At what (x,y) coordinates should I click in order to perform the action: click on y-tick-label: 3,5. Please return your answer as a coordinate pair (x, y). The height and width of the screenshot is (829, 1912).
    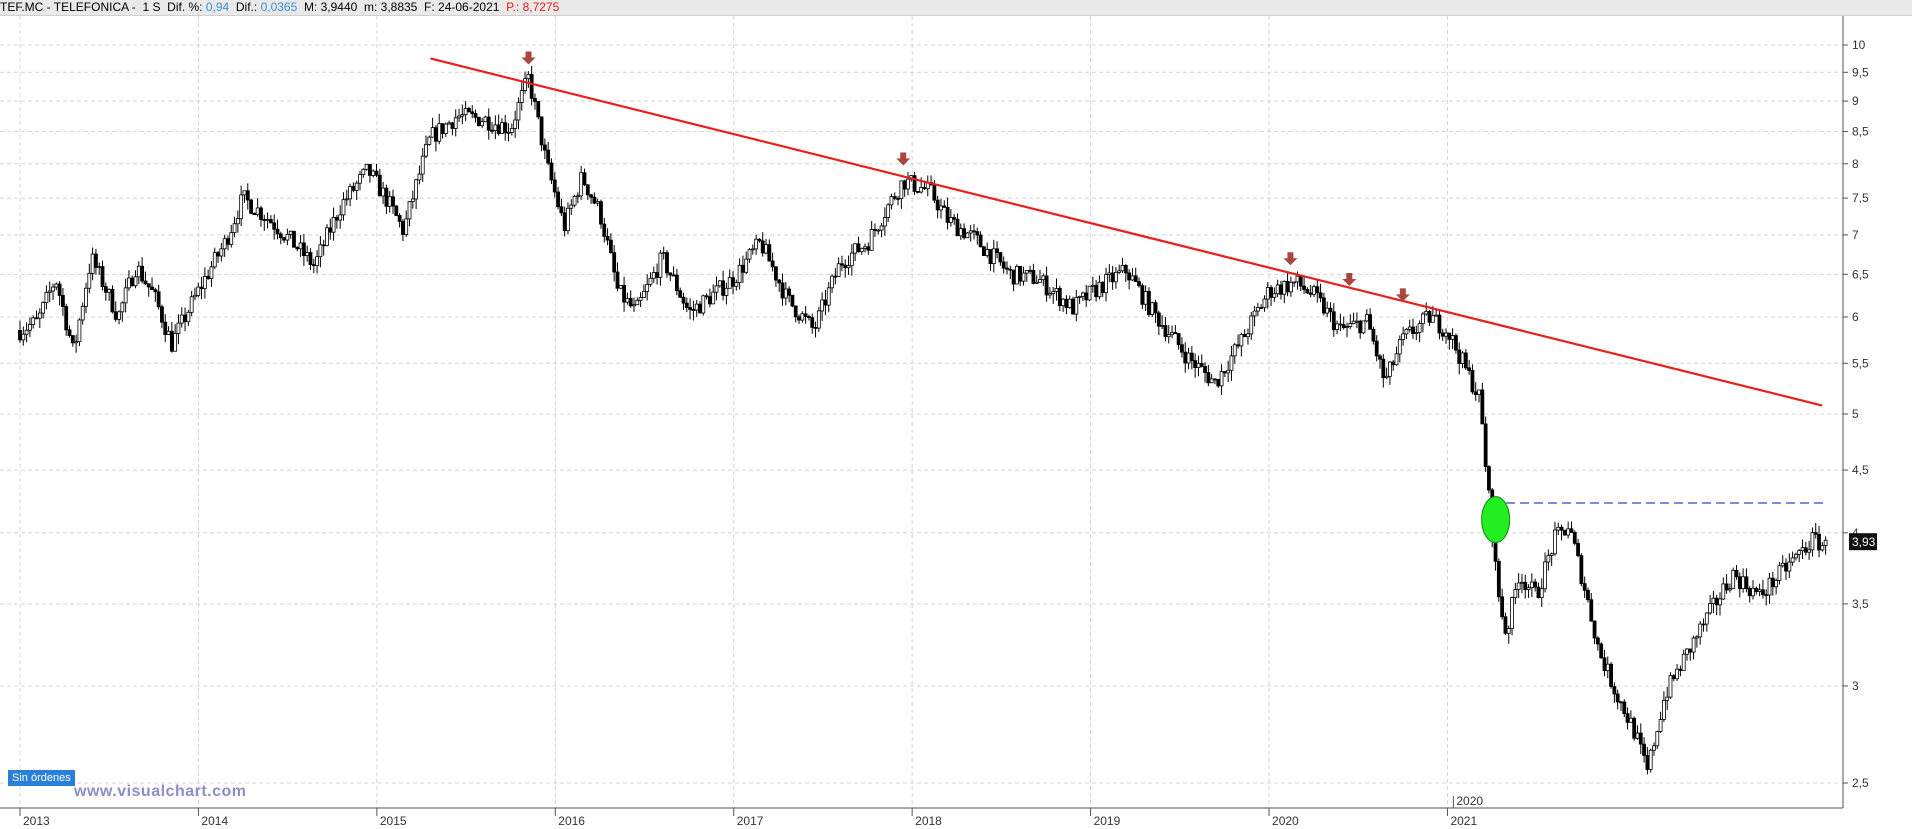
    Looking at the image, I should click on (1860, 604).